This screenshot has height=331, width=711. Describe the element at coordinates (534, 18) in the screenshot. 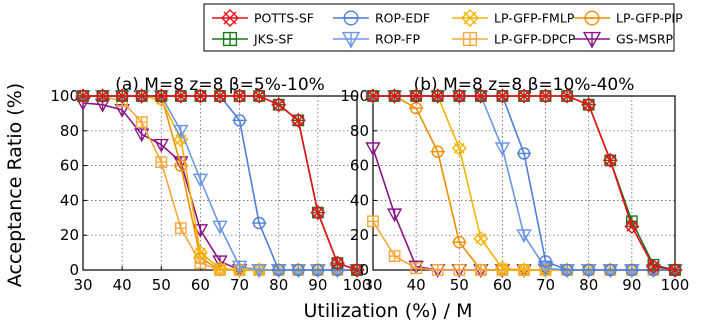

I see `legend-label: LP-GFP-FMLP` at that location.